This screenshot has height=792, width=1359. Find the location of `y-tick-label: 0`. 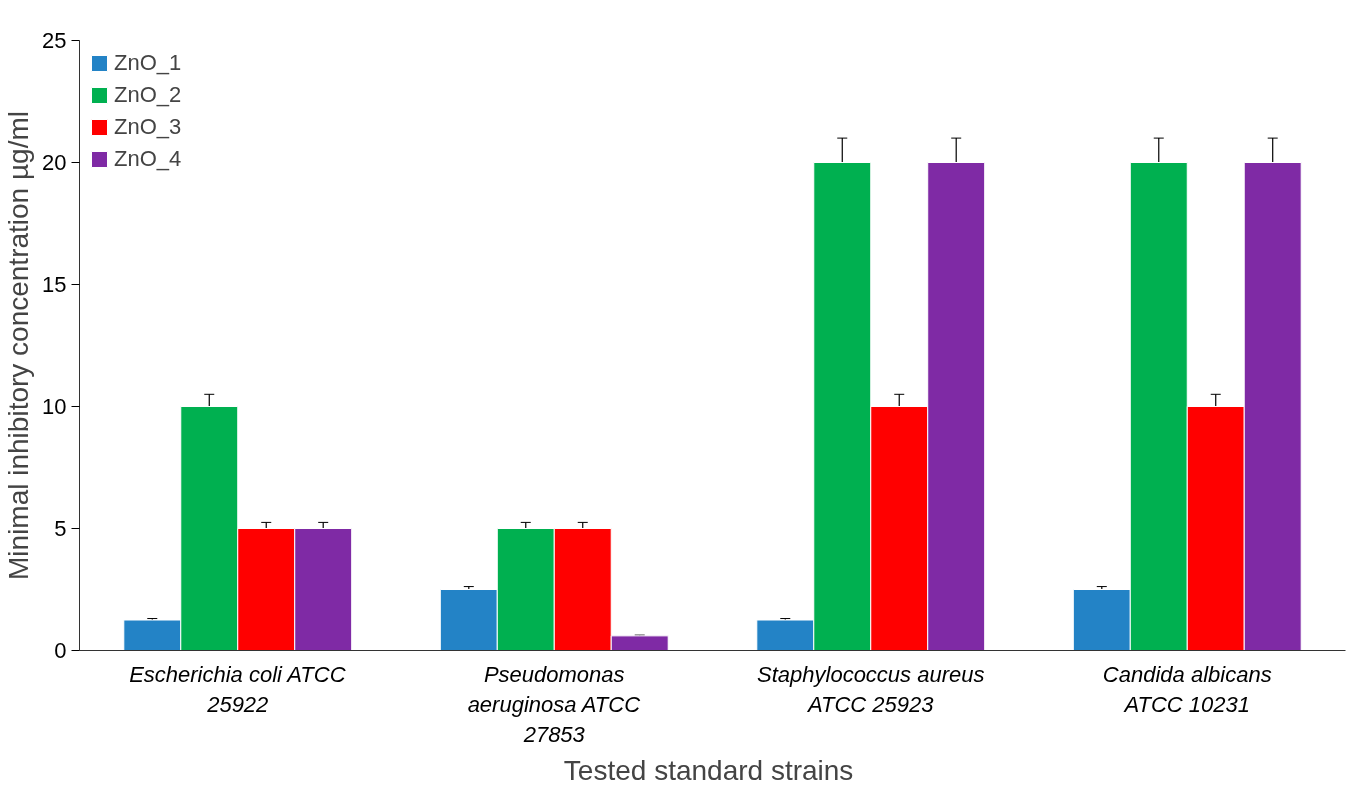

y-tick-label: 0 is located at coordinates (60, 650).